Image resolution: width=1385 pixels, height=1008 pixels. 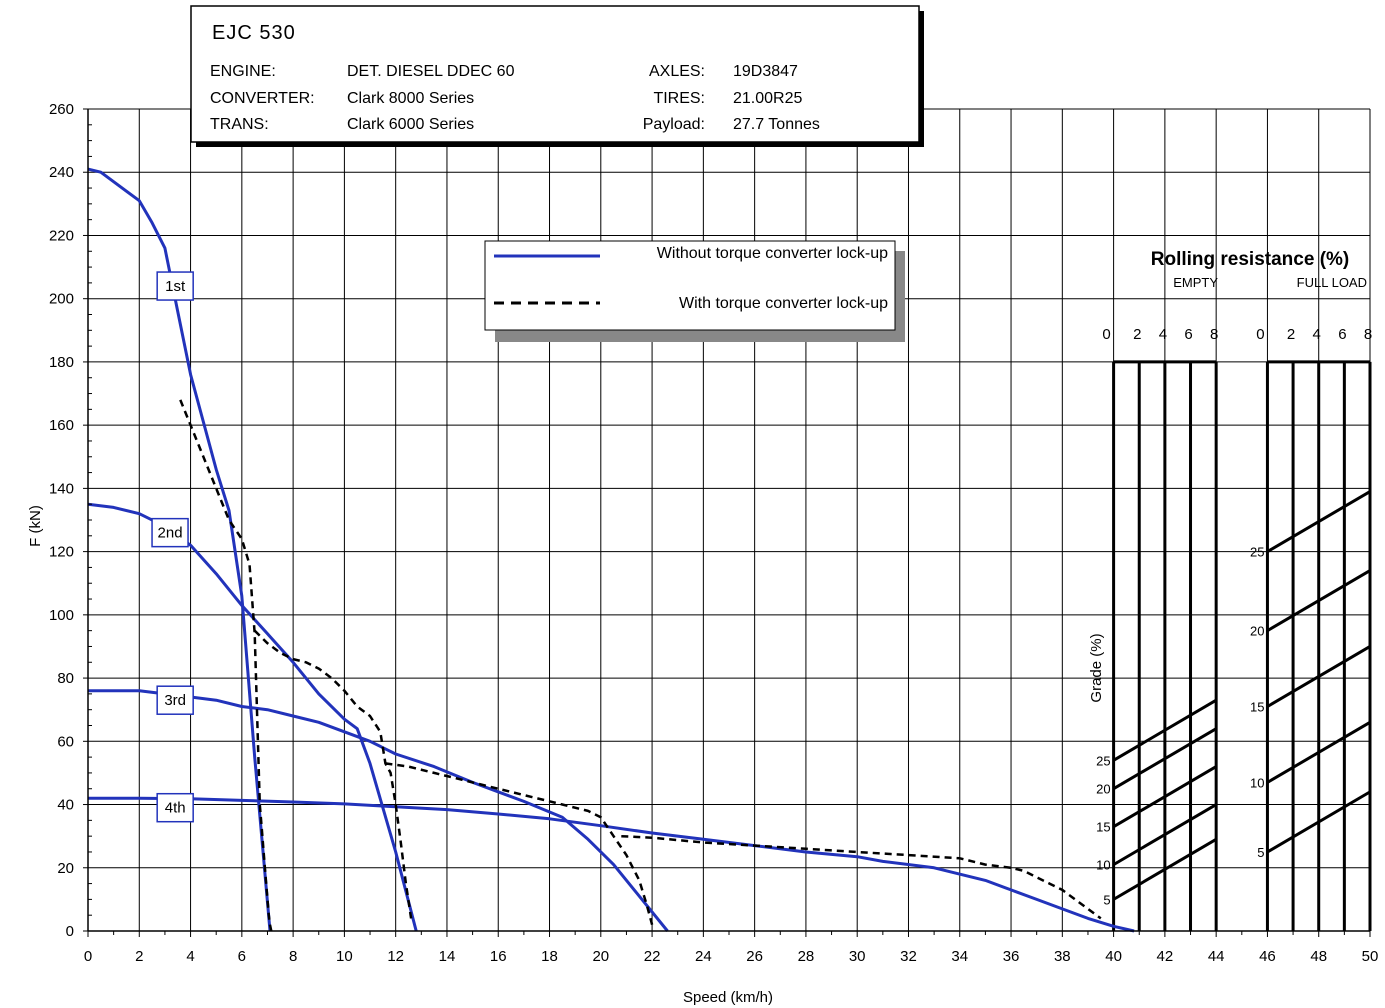 I want to click on grade-label-full: 10, so click(x=1257, y=782).